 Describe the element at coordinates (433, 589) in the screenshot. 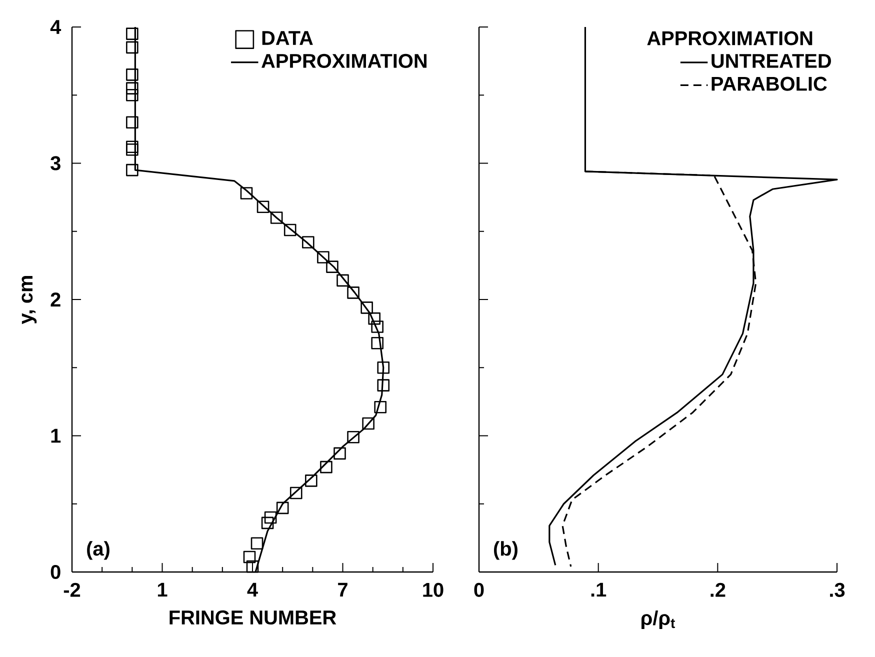

I see `x-tick-label: 10` at that location.